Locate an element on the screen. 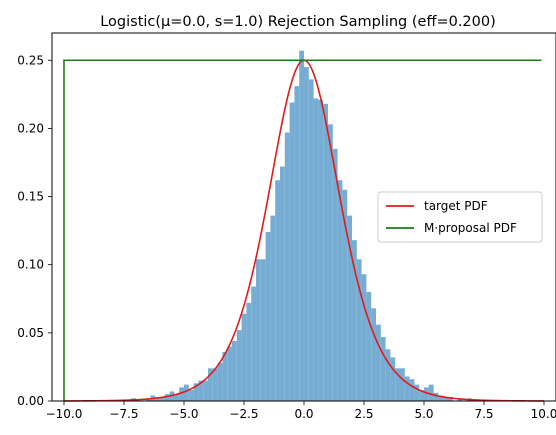  x-tick-label: 5.0 is located at coordinates (423, 414).